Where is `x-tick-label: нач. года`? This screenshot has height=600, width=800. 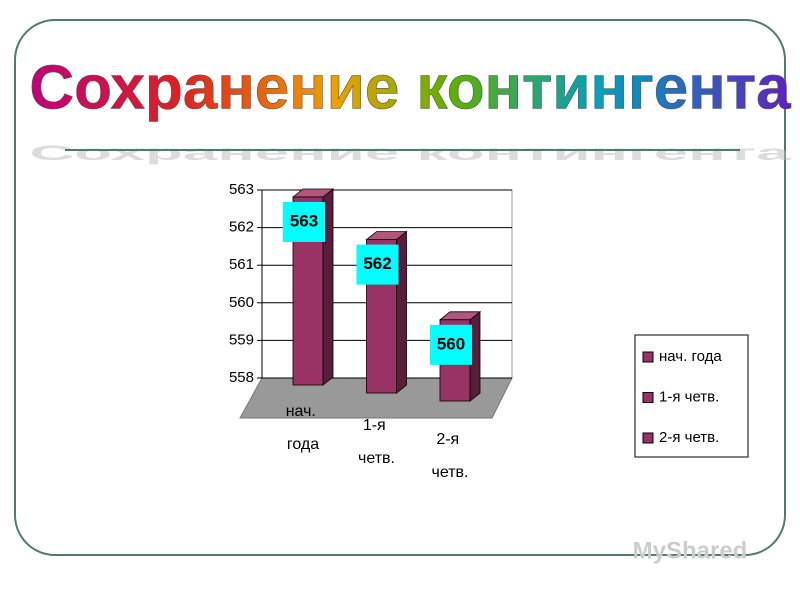
x-tick-label: нач. года is located at coordinates (303, 428).